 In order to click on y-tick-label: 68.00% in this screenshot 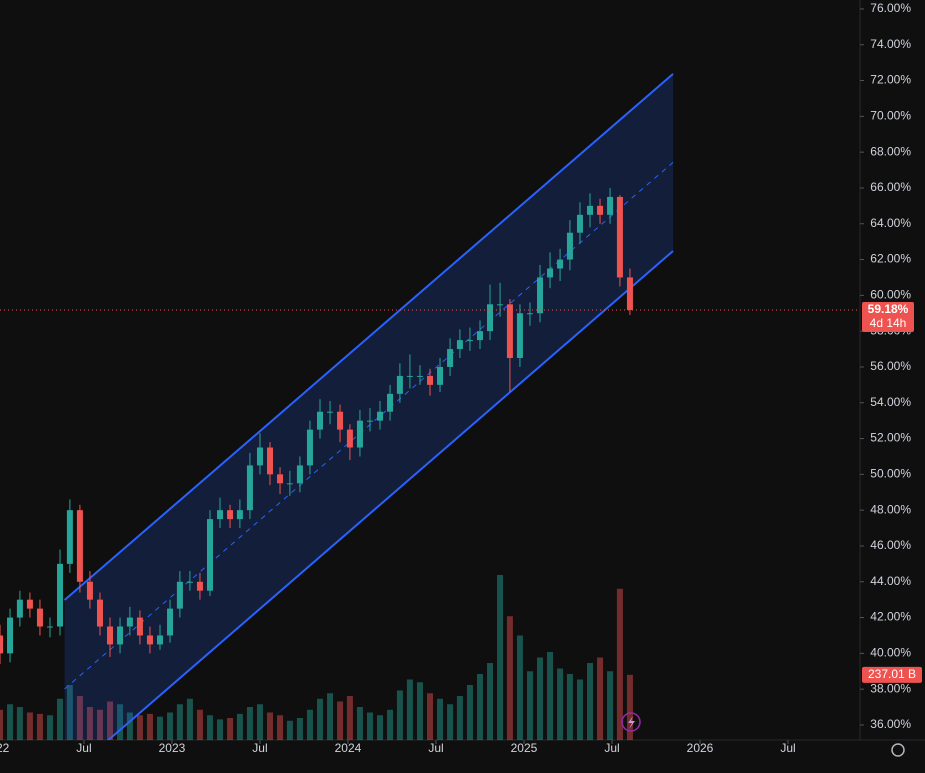, I will do `click(890, 151)`.